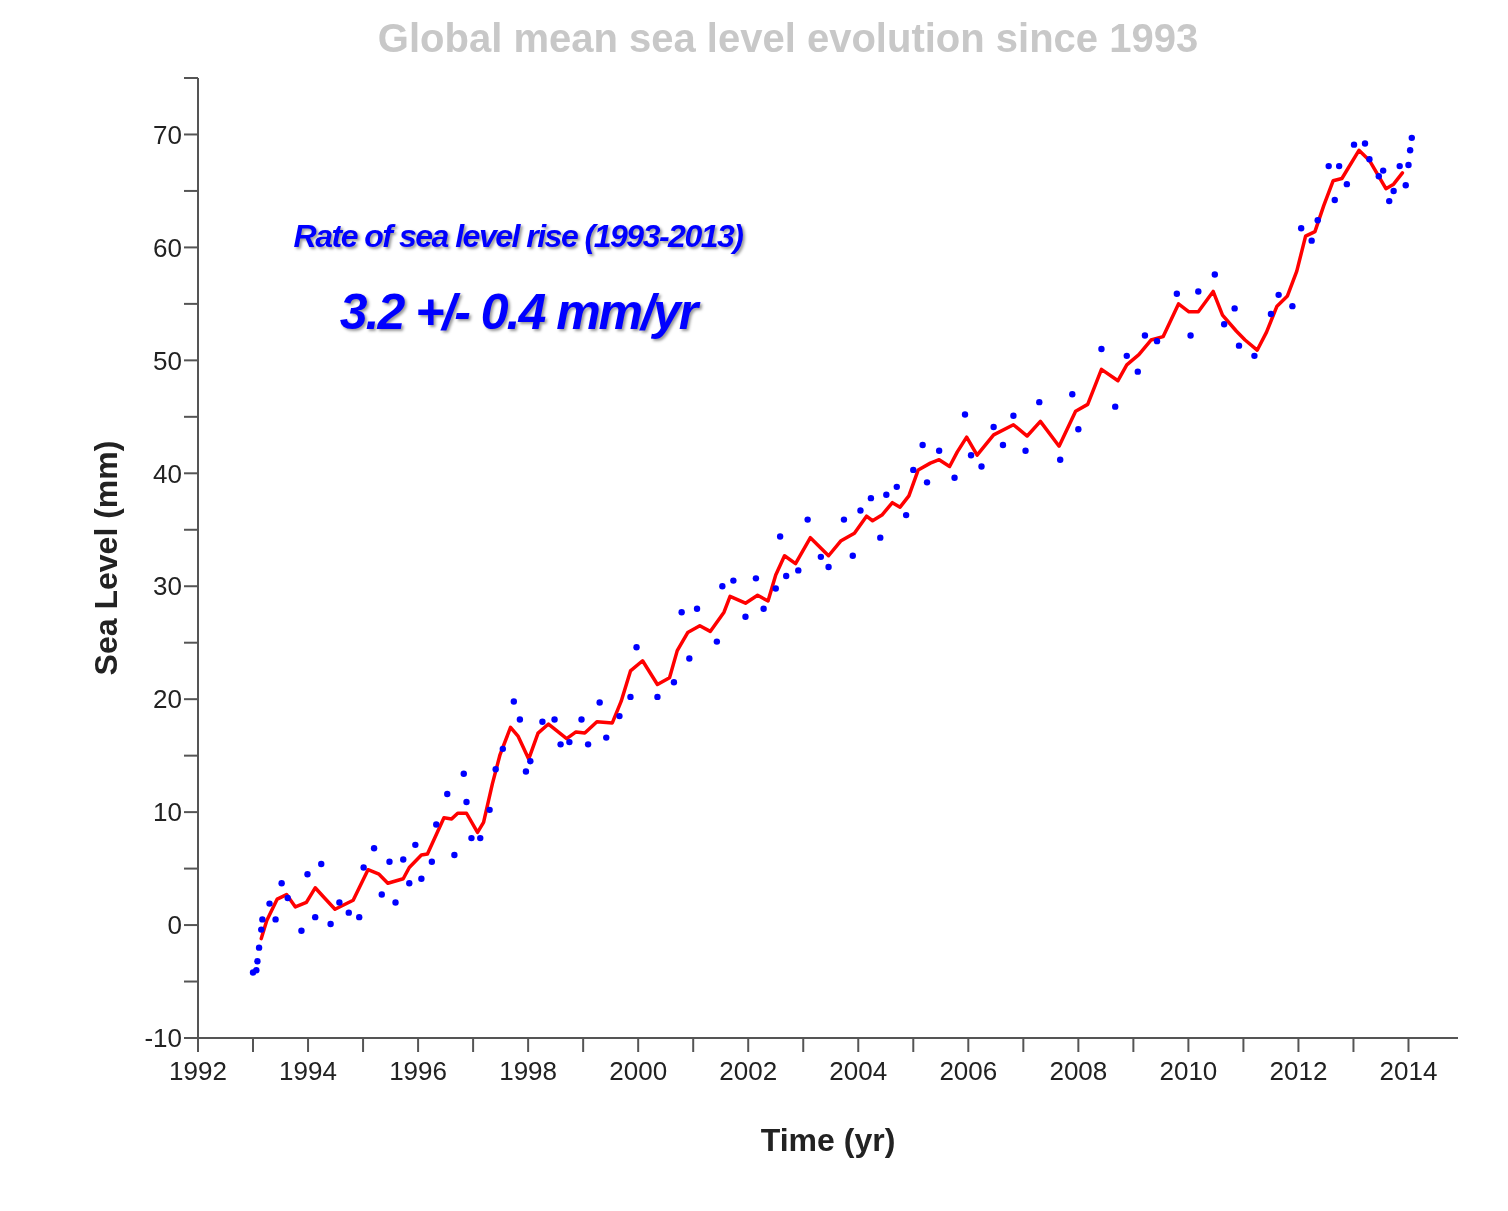 The width and height of the screenshot is (1508, 1211). Describe the element at coordinates (519, 312) in the screenshot. I see `annotation: 3.2 +/- 0.4 mm/yr` at that location.